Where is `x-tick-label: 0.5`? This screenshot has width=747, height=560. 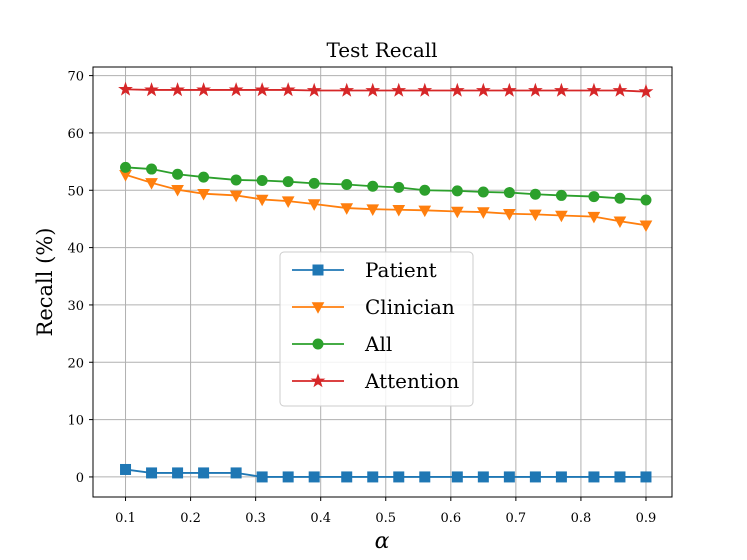
x-tick-label: 0.5 is located at coordinates (385, 518).